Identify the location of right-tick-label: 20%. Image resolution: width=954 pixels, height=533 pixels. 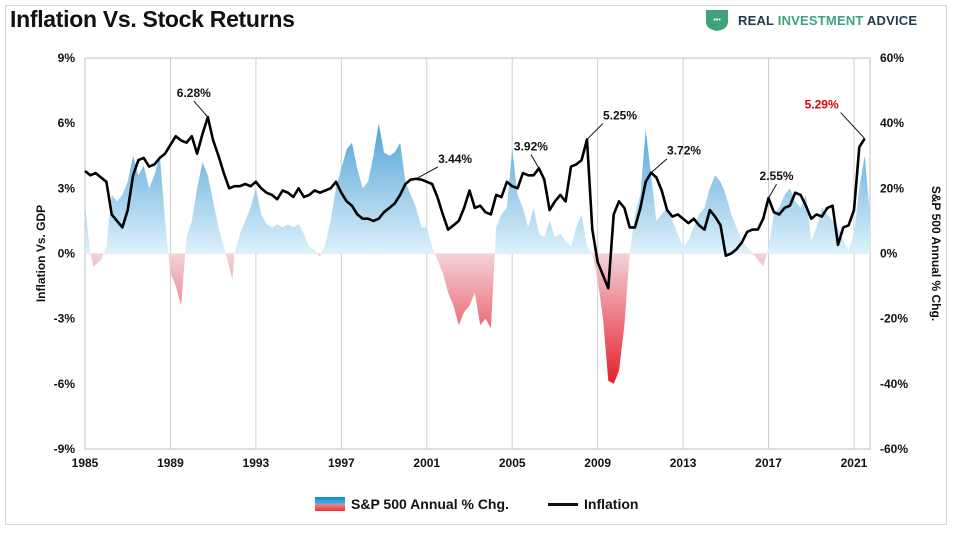
(892, 188).